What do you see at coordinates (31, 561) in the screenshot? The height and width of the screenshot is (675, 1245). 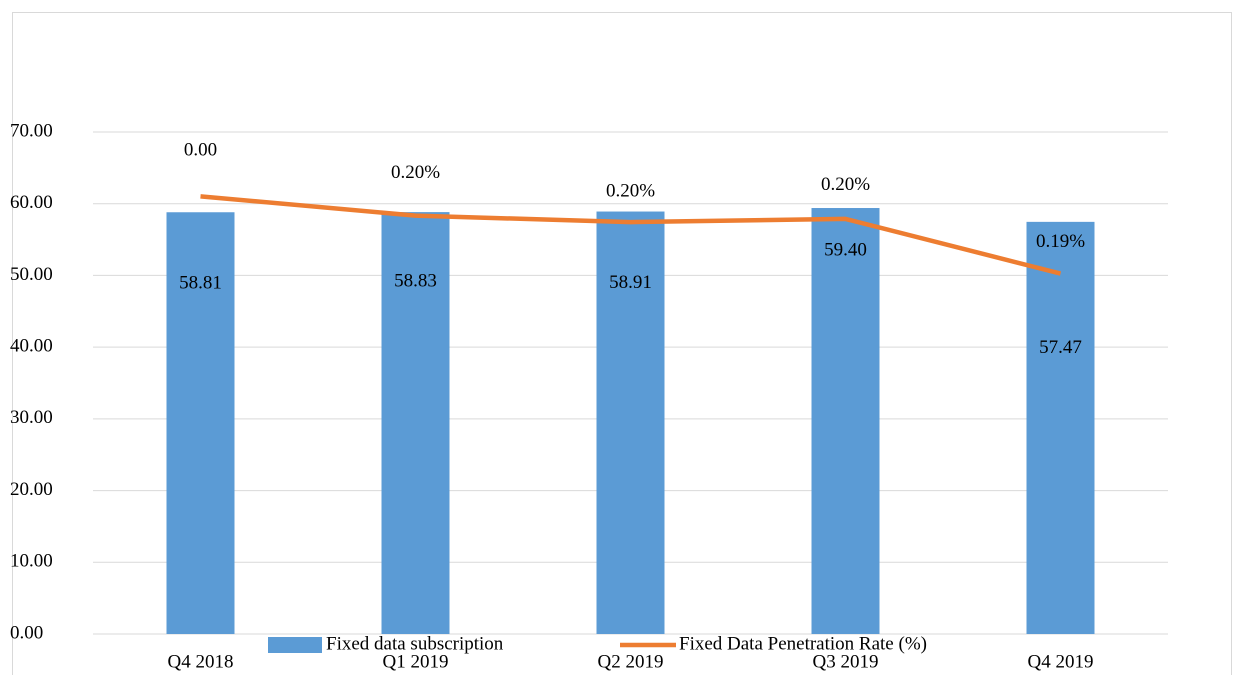 I see `y-tick-label: 10.00` at bounding box center [31, 561].